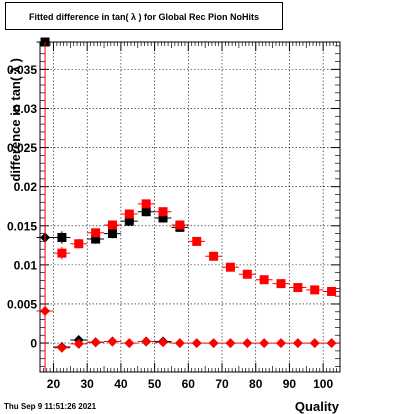 This screenshot has height=414, width=400. Describe the element at coordinates (22, 226) in the screenshot. I see `y-tick-label: 0.015` at that location.